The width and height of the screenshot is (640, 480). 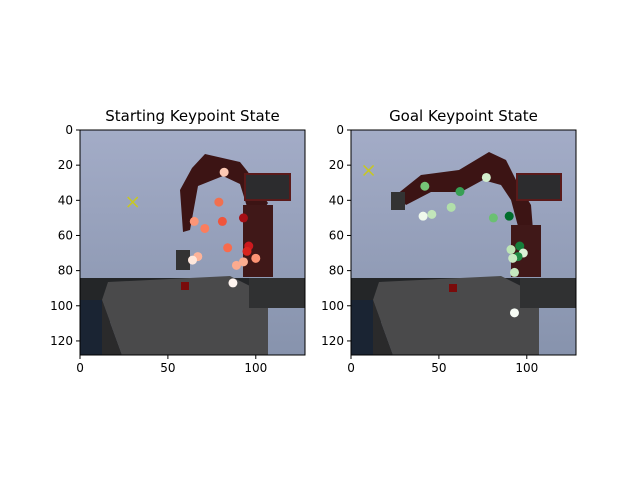 I want to click on start-target-cross-marker, so click(x=133, y=202).